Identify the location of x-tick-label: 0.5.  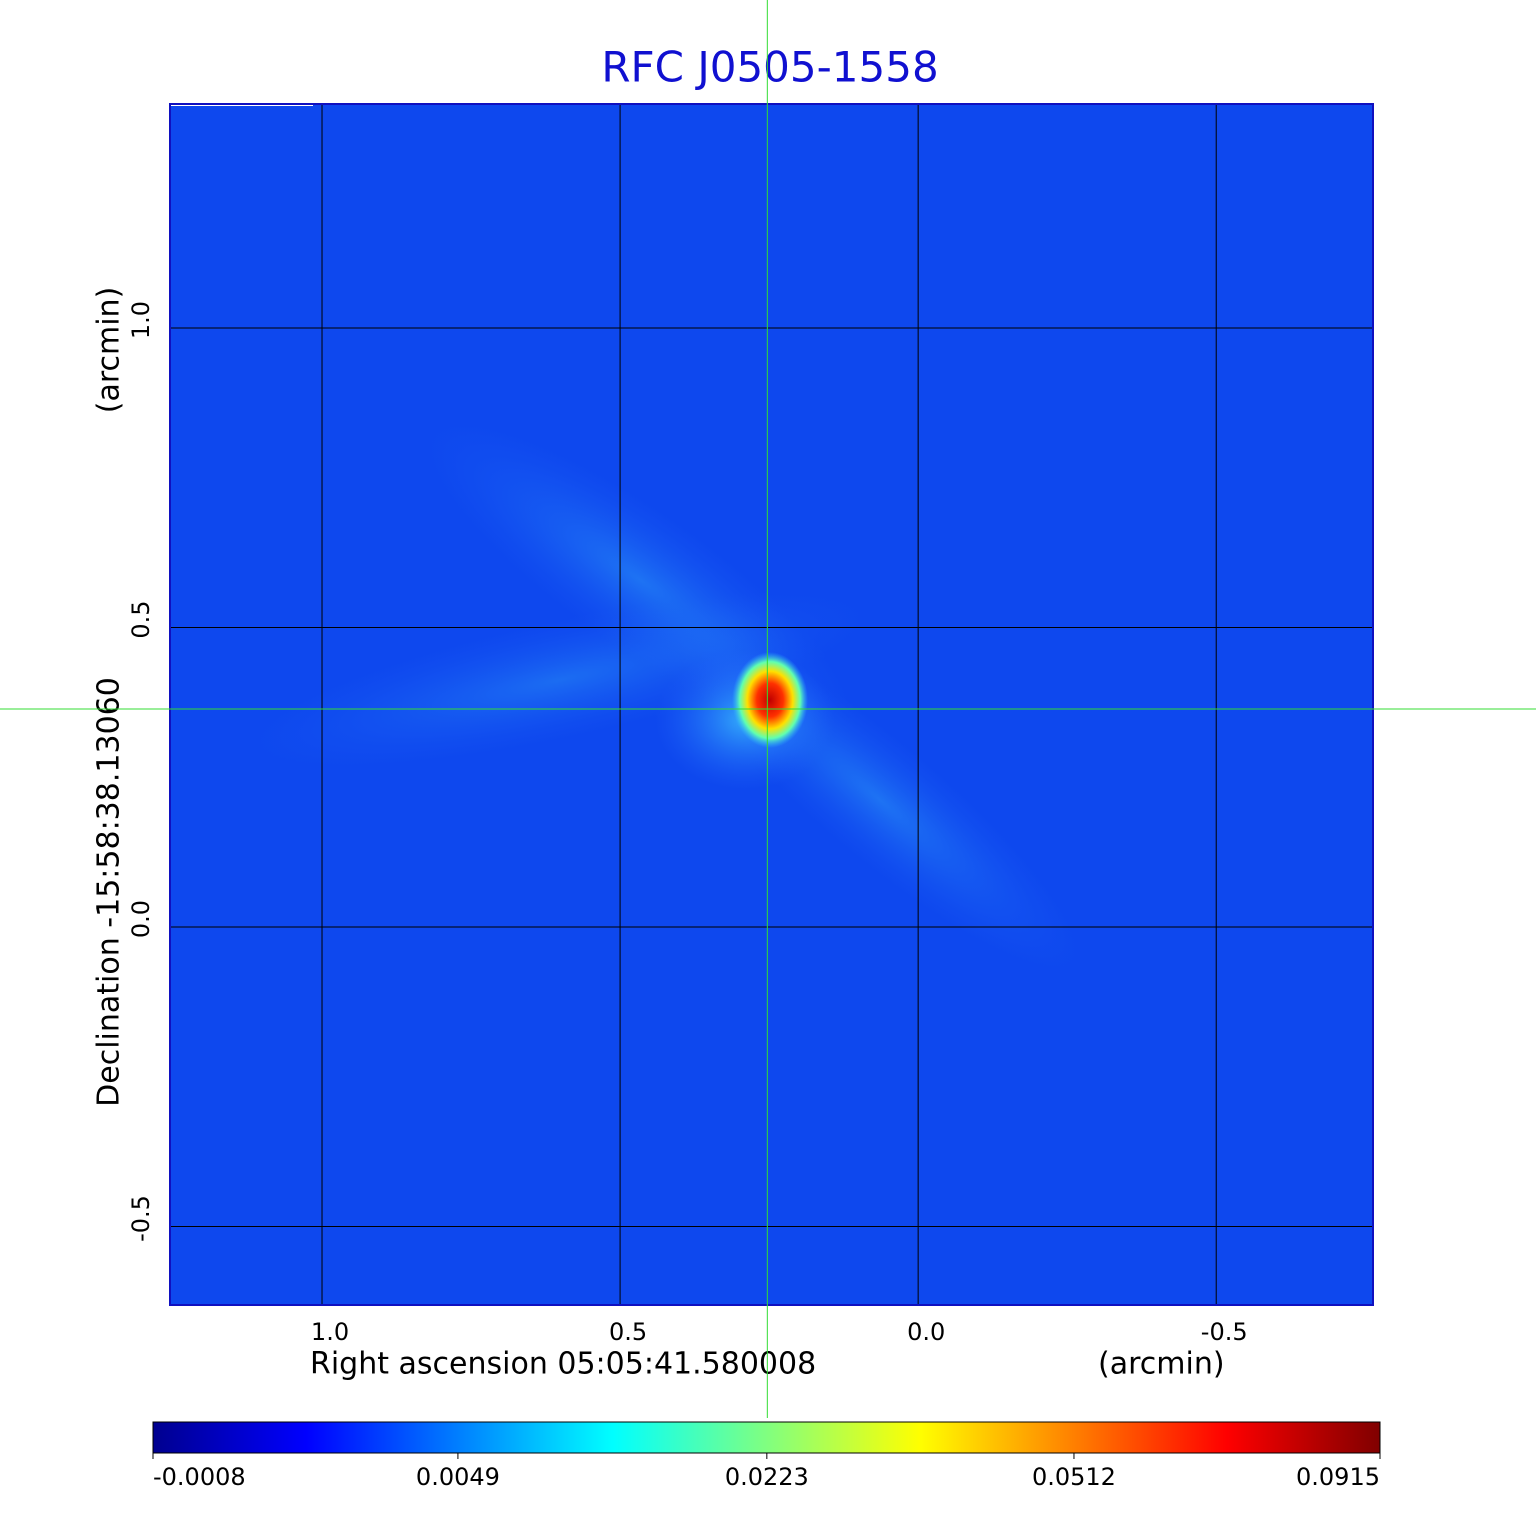
(628, 1332).